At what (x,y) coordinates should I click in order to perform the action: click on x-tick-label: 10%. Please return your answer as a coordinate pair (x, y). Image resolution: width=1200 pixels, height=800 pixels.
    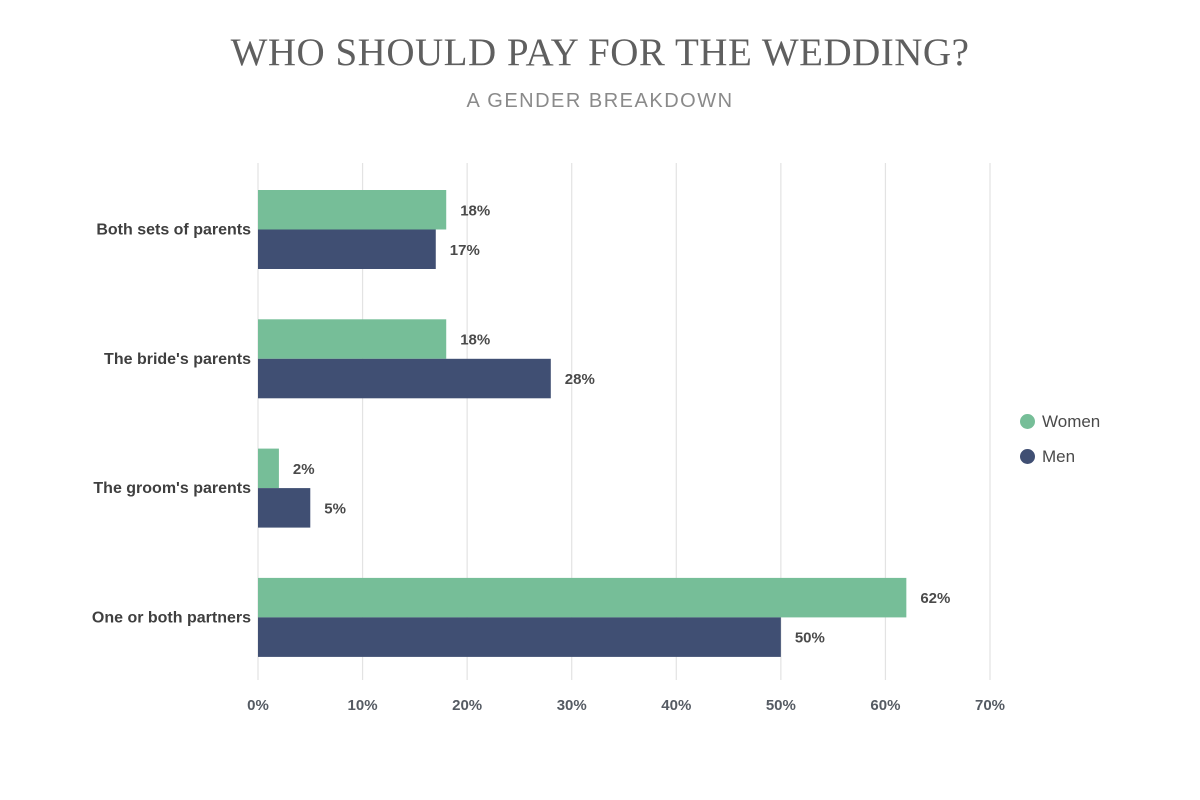
    Looking at the image, I should click on (363, 705).